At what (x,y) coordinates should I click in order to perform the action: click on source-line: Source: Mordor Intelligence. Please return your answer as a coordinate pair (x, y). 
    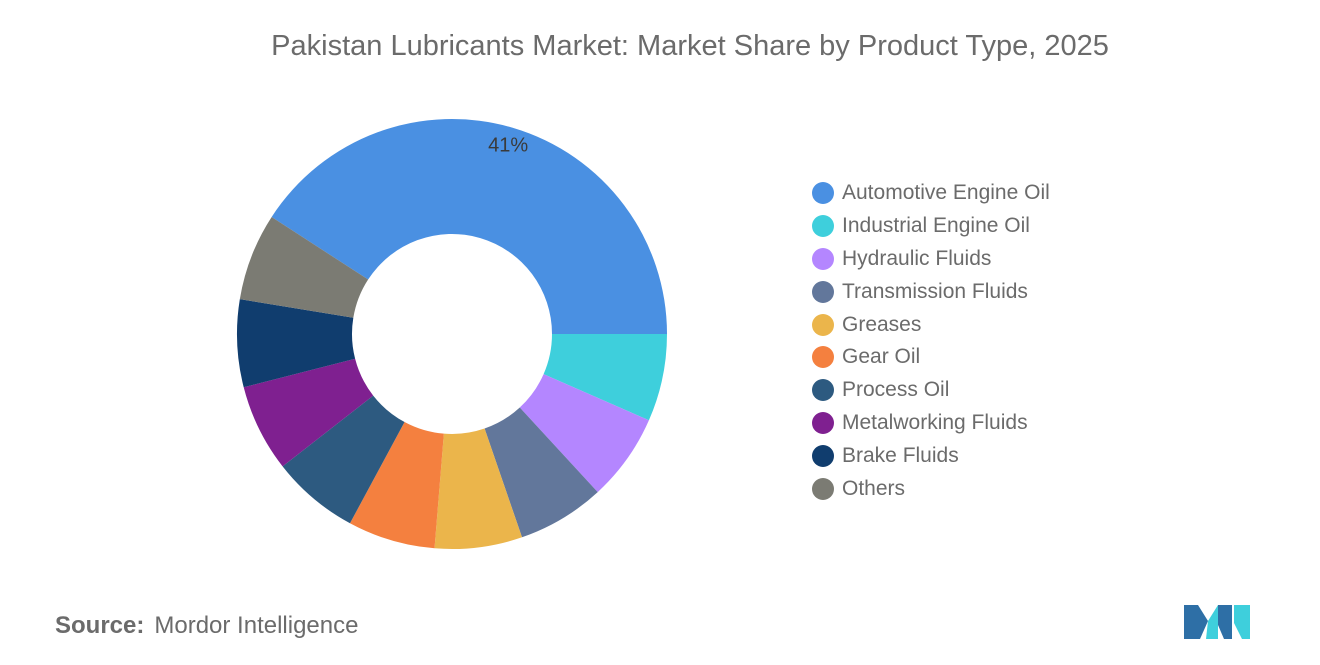
    Looking at the image, I should click on (206, 626).